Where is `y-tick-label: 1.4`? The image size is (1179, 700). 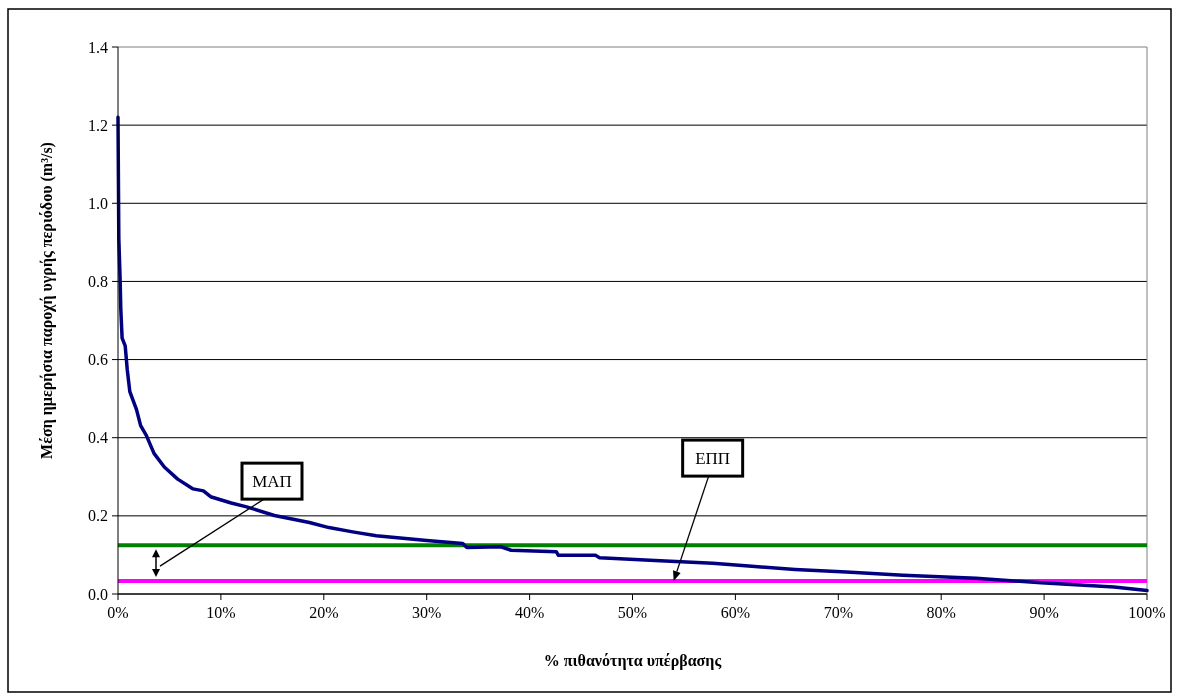
y-tick-label: 1.4 is located at coordinates (98, 47).